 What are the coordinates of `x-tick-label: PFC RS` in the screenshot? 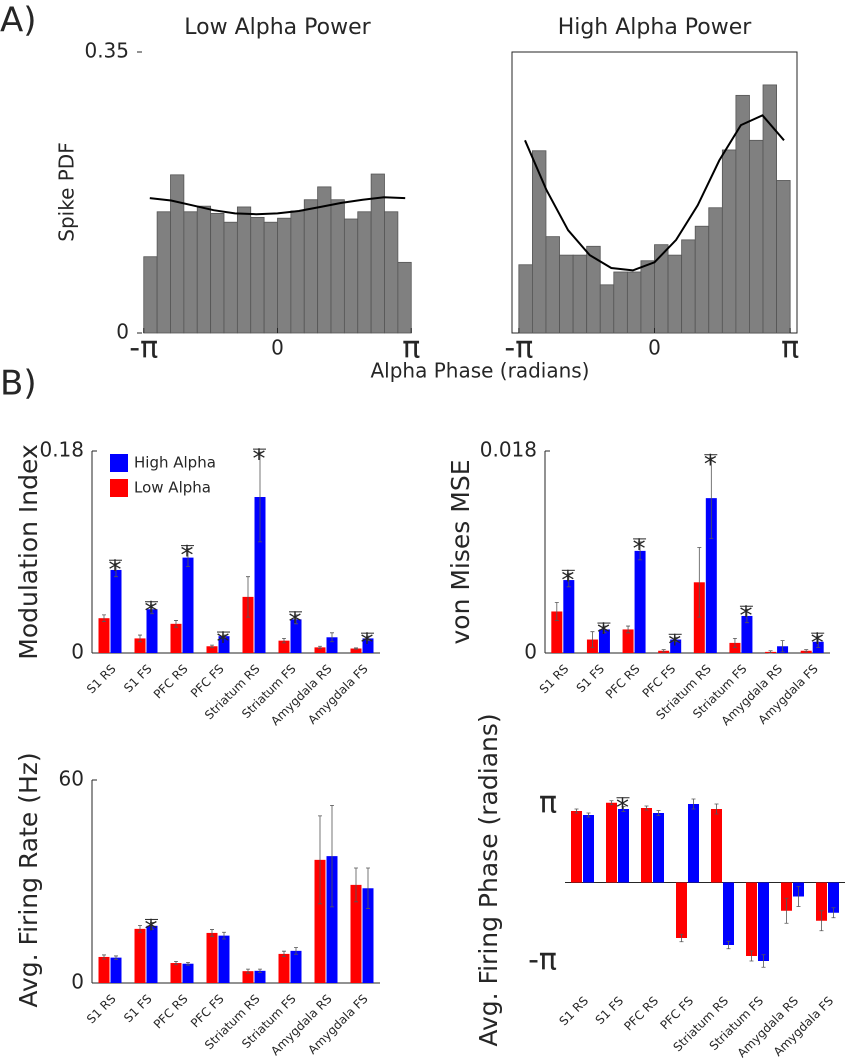 It's located at (623, 682).